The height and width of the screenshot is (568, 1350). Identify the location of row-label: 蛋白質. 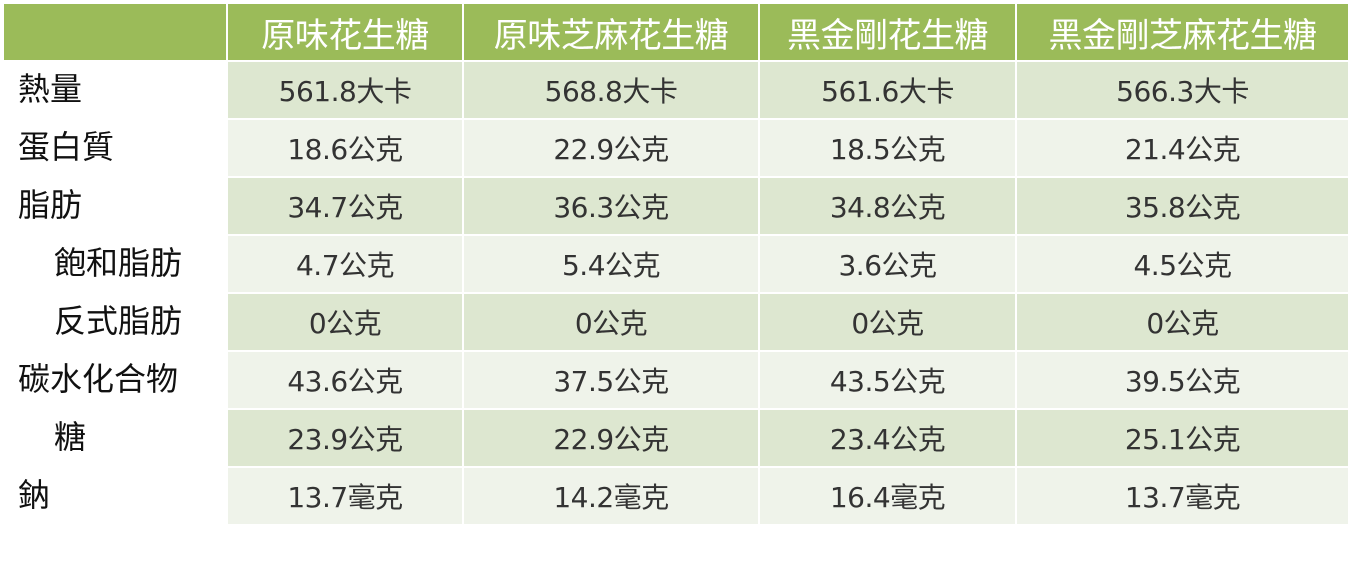
(115, 148).